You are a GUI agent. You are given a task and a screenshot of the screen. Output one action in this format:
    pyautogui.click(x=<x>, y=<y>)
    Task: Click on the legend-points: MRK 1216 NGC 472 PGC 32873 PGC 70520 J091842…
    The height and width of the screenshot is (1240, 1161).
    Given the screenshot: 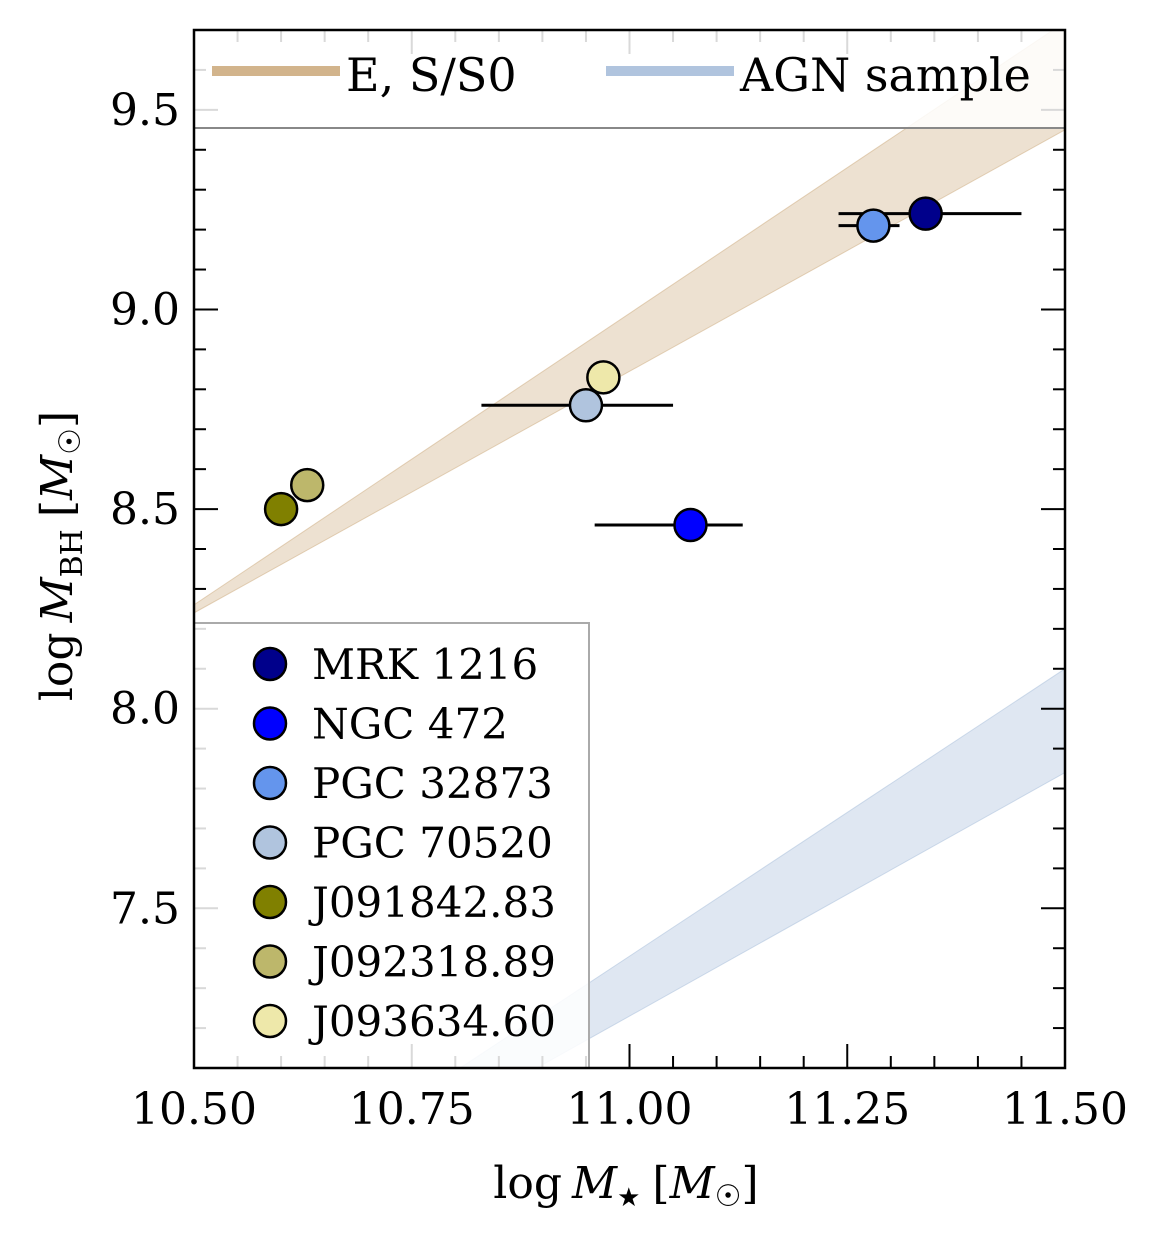 What is the action you would take?
    pyautogui.click(x=391, y=845)
    